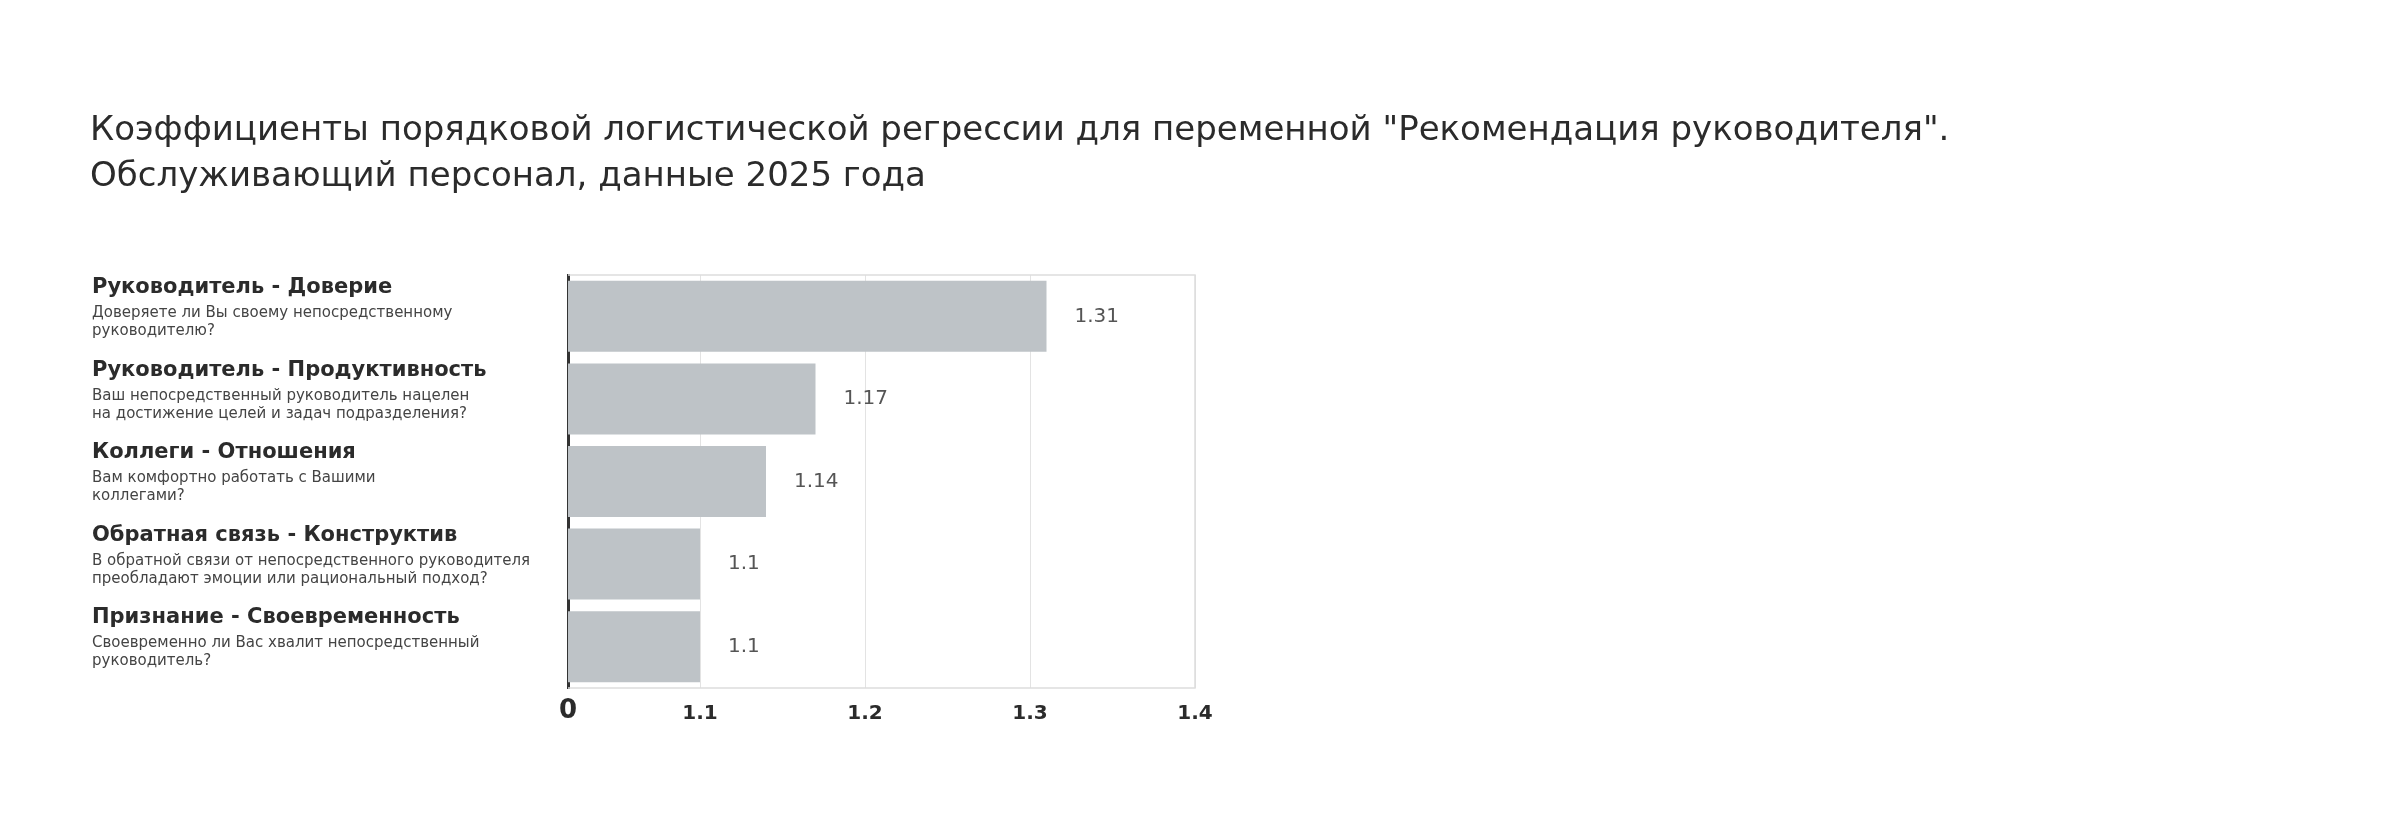 The height and width of the screenshot is (838, 2400). What do you see at coordinates (1097, 314) in the screenshot?
I see `data-label: 1.31` at bounding box center [1097, 314].